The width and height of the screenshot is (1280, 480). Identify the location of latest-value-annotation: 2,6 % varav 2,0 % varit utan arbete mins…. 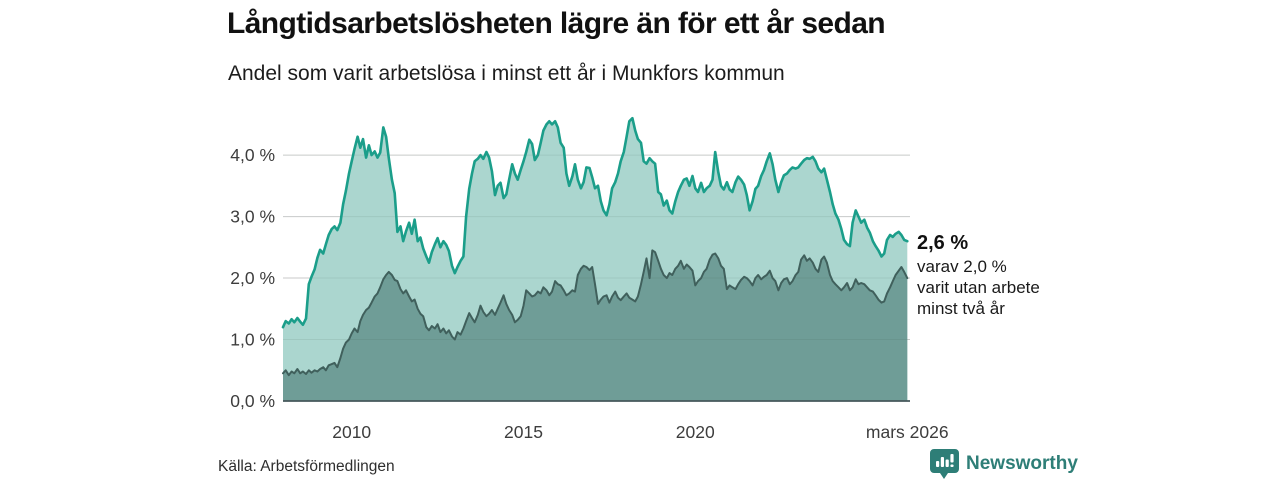
(1017, 274).